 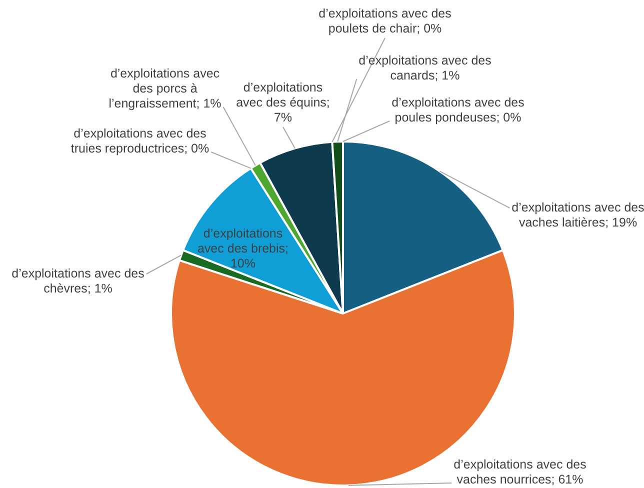 I want to click on slice-label: d’exploitations avec des porcs à l’engraissement; 1%, so click(x=165, y=88).